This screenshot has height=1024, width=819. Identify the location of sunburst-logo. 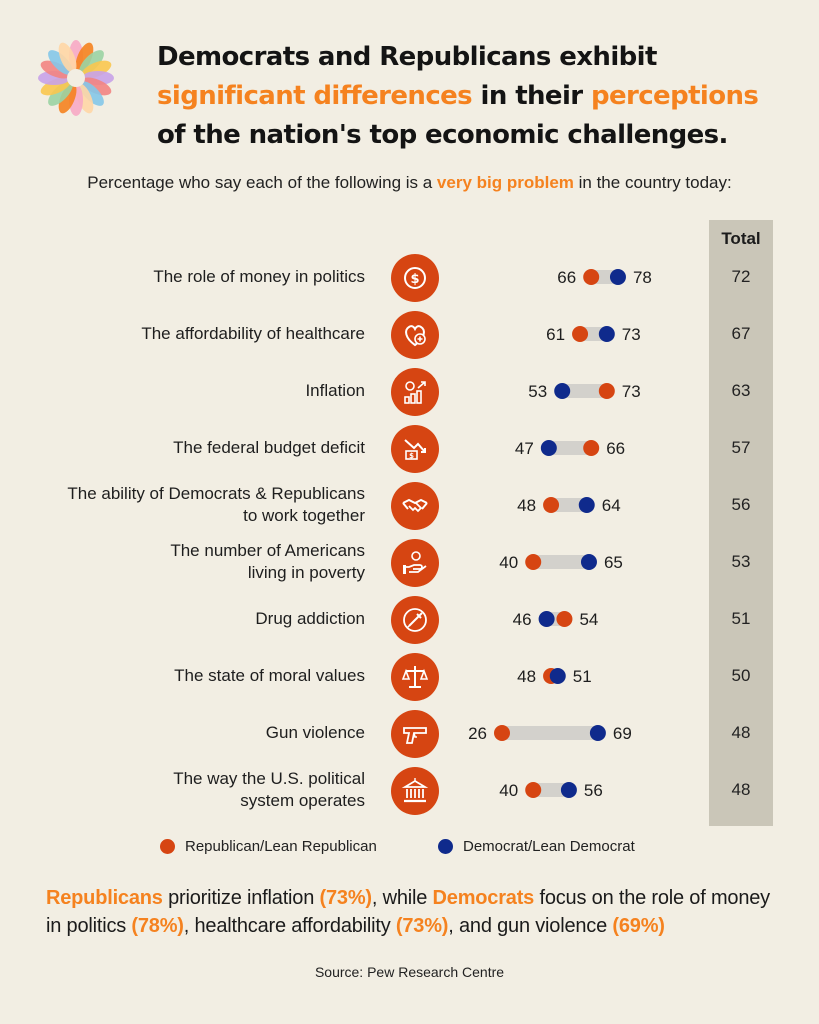
(76, 78).